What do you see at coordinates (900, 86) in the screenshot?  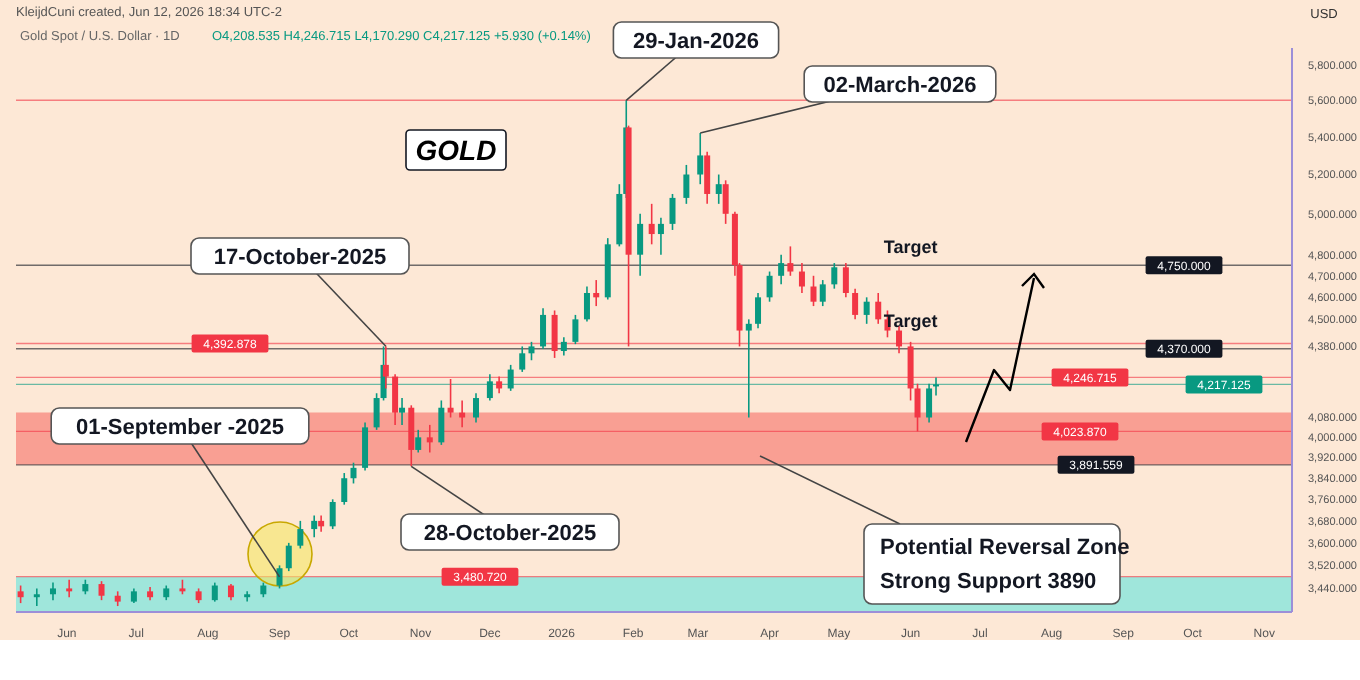 I see `annotation: 02-March-2026` at bounding box center [900, 86].